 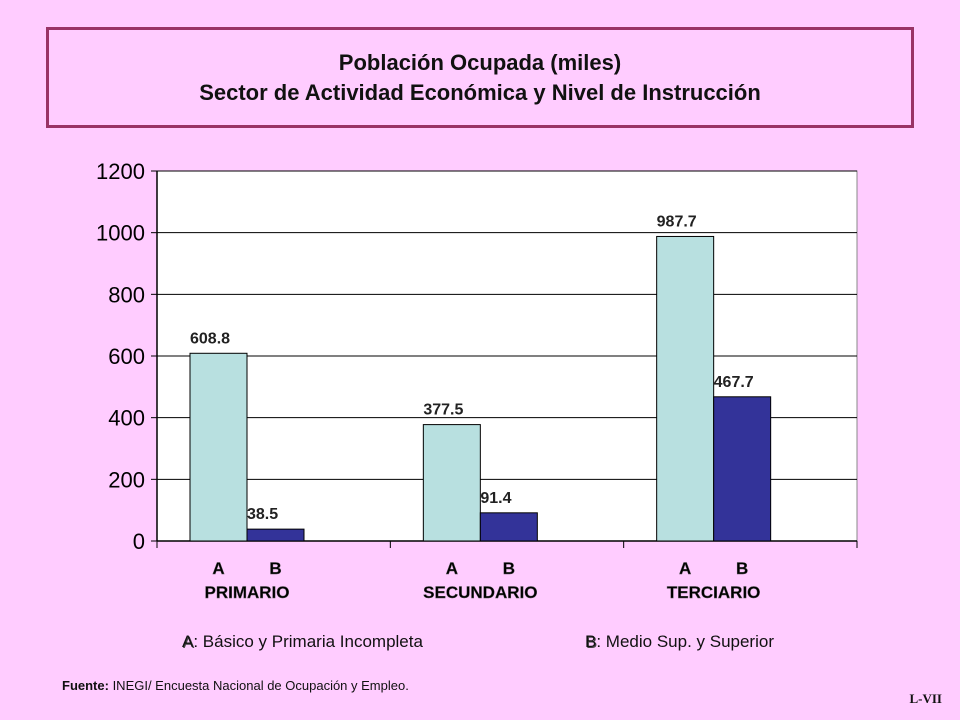 I want to click on category-label: SECUNDARIO, so click(x=480, y=592).